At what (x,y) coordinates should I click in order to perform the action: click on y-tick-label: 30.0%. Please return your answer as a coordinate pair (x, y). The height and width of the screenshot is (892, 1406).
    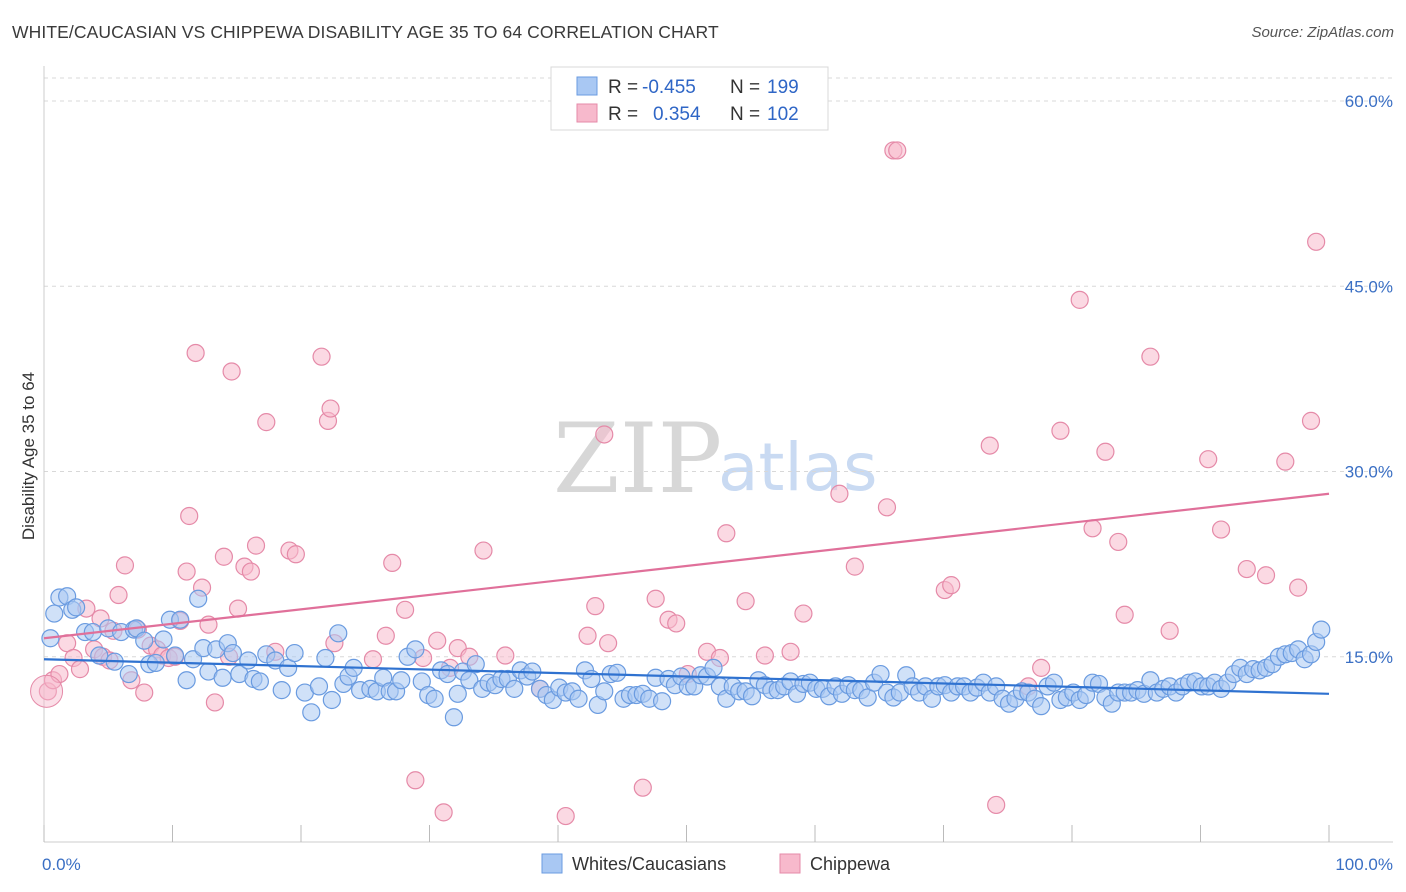
    Looking at the image, I should click on (1369, 472).